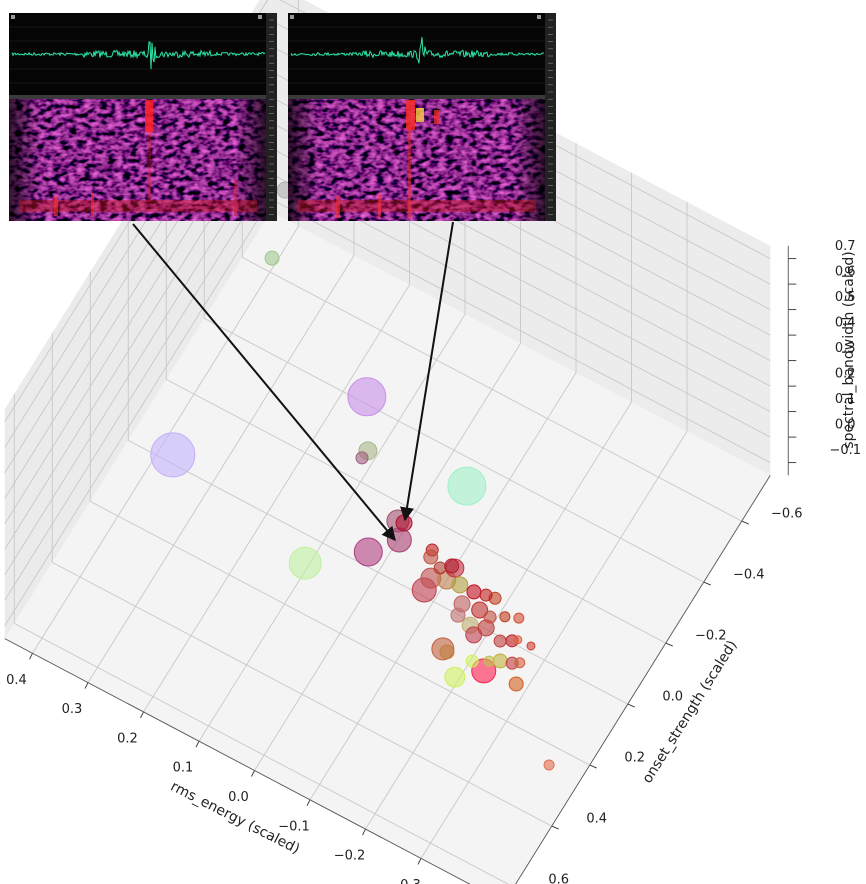 The height and width of the screenshot is (884, 866). I want to click on x-tick-label: −0.1, so click(294, 826).